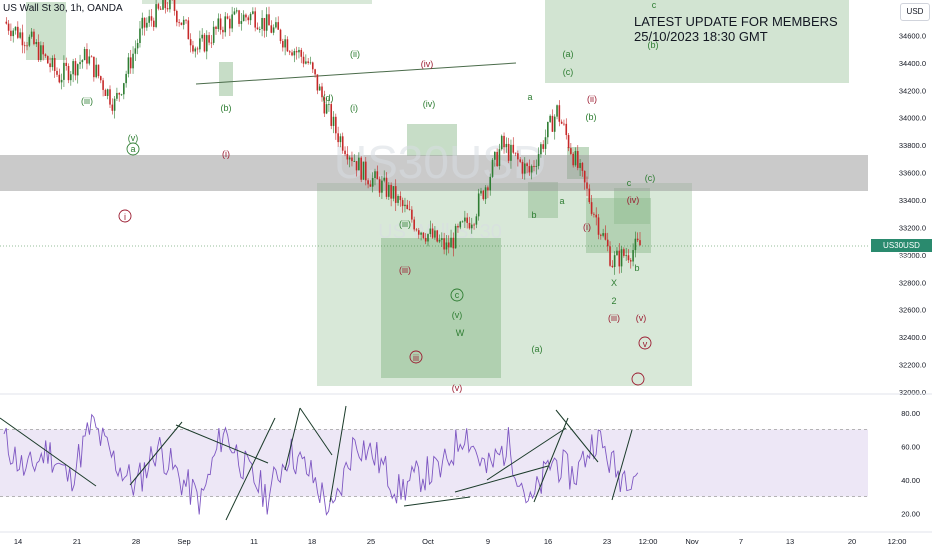 The image size is (932, 550). What do you see at coordinates (440, 232) in the screenshot?
I see `watermark-description: US Wall St 30` at bounding box center [440, 232].